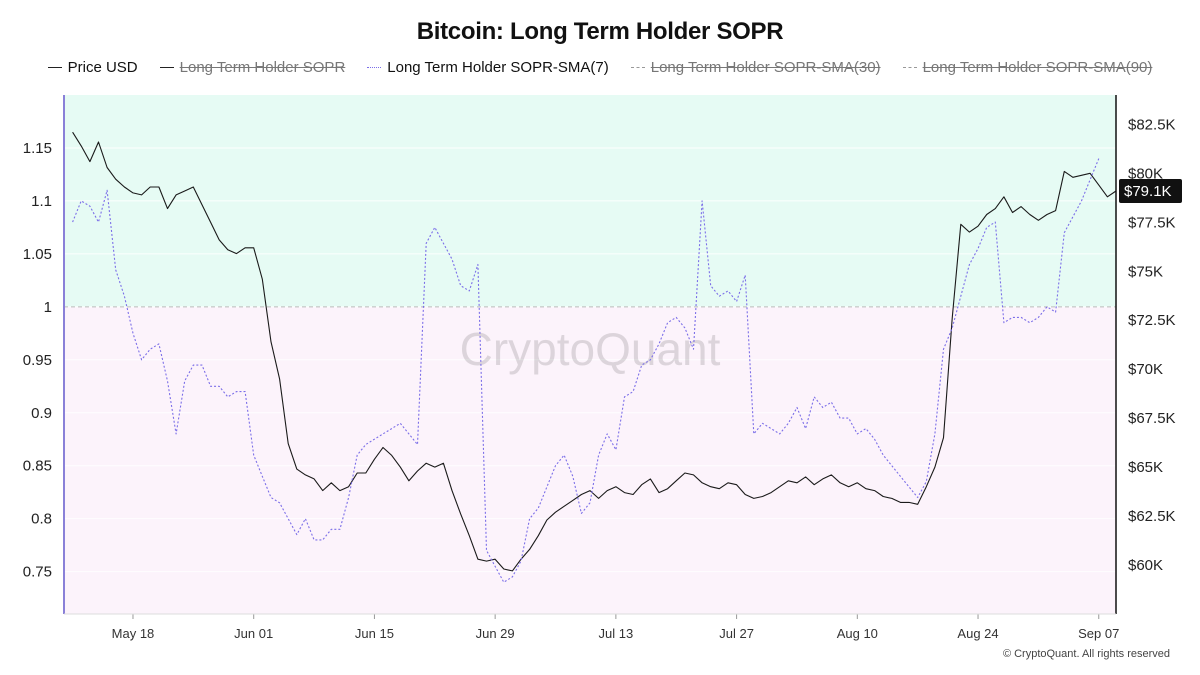  I want to click on x-tick-label: Jun 29, so click(495, 633).